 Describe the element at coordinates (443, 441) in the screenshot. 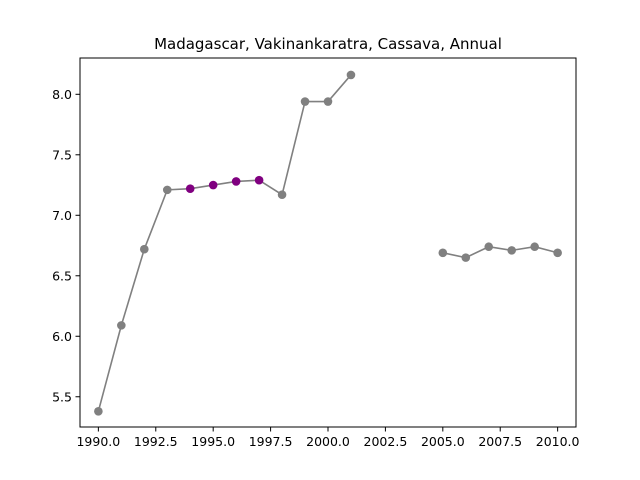

I see `x-tick-label: 2005.0` at that location.